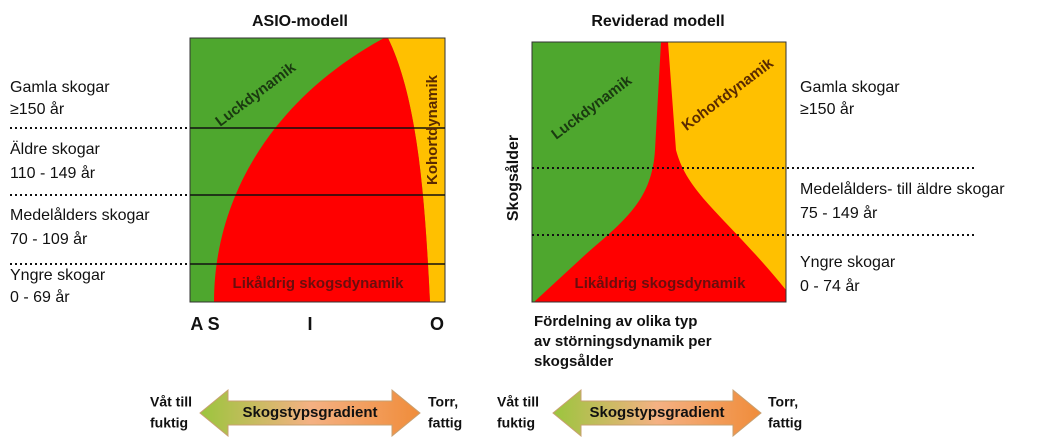 The image size is (1059, 437). Describe the element at coordinates (80, 215) in the screenshot. I see `age-name: Medelålders skogar` at that location.